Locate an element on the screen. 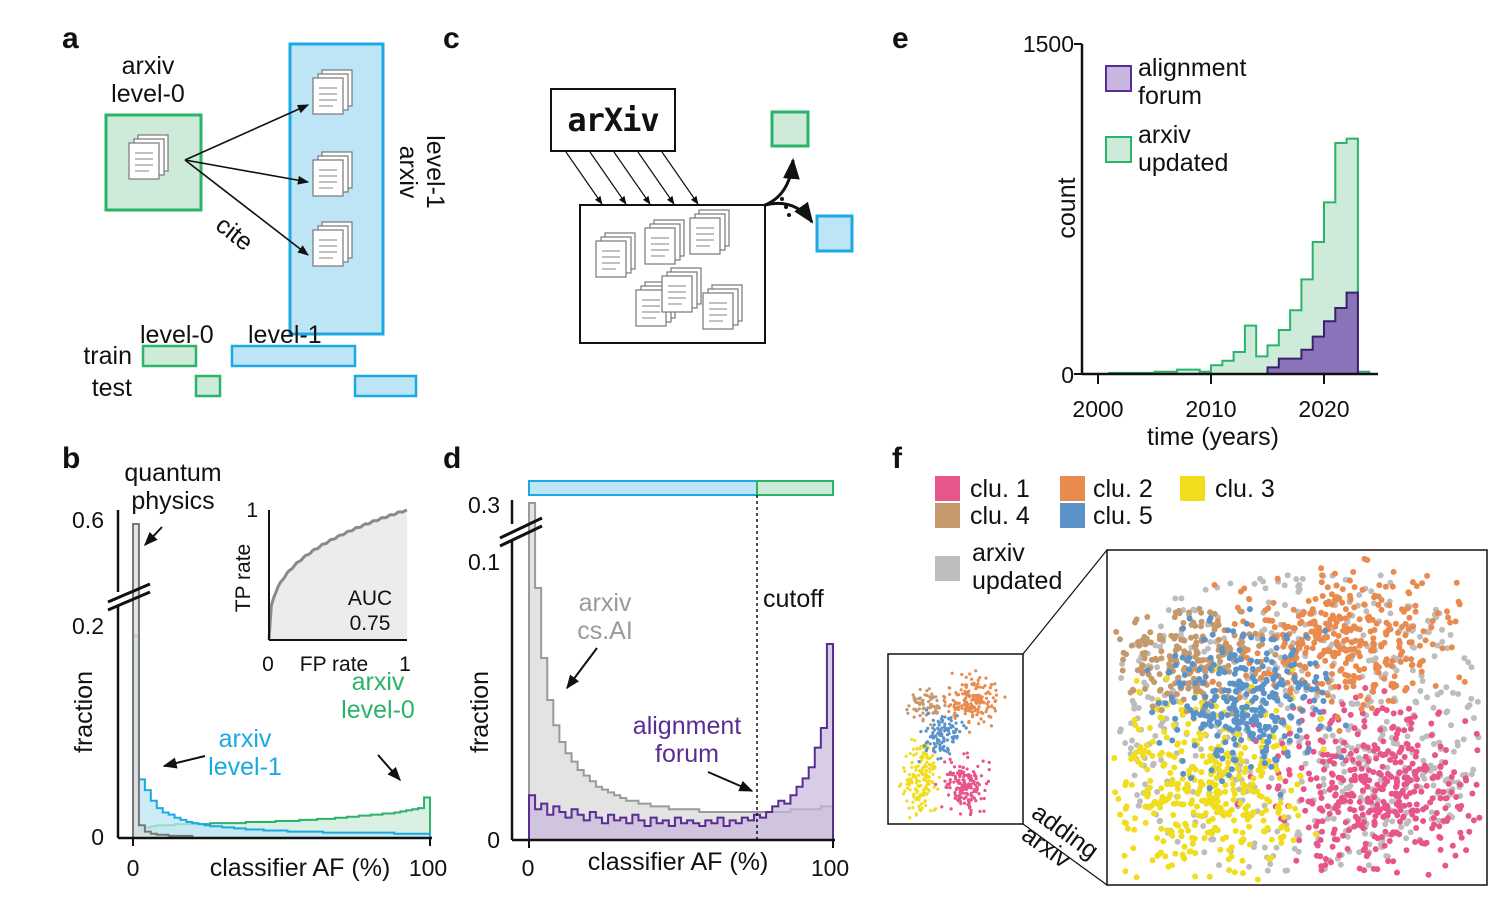 Image resolution: width=1508 pixels, height=918 pixels. train-level1-bar is located at coordinates (293, 356).